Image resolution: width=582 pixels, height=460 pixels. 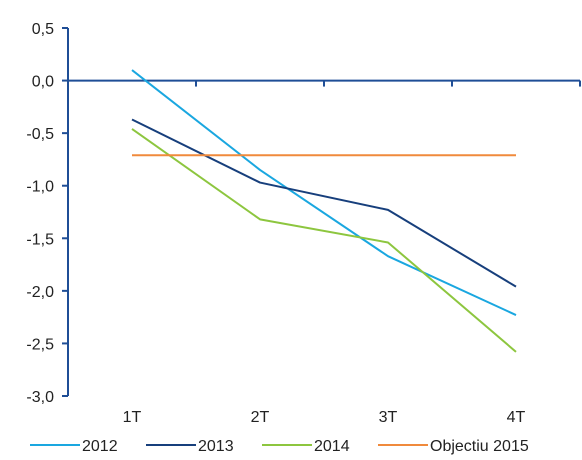 What do you see at coordinates (388, 417) in the screenshot?
I see `x-tick-label: 3T` at bounding box center [388, 417].